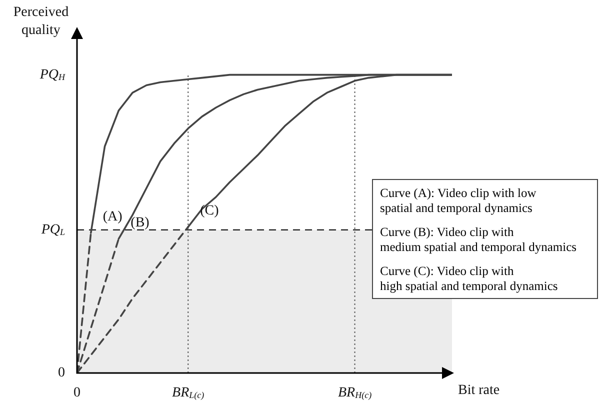 The image size is (609, 405). Describe the element at coordinates (52, 75) in the screenshot. I see `text: PQH` at that location.